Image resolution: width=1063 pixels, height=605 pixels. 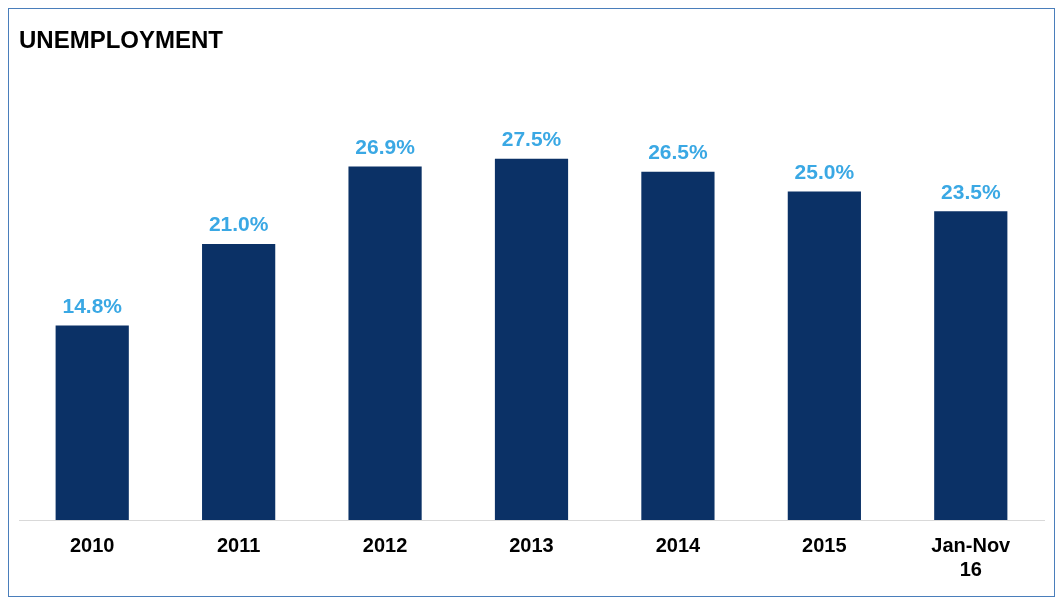 I want to click on x-tick-label: 2013, so click(x=531, y=544).